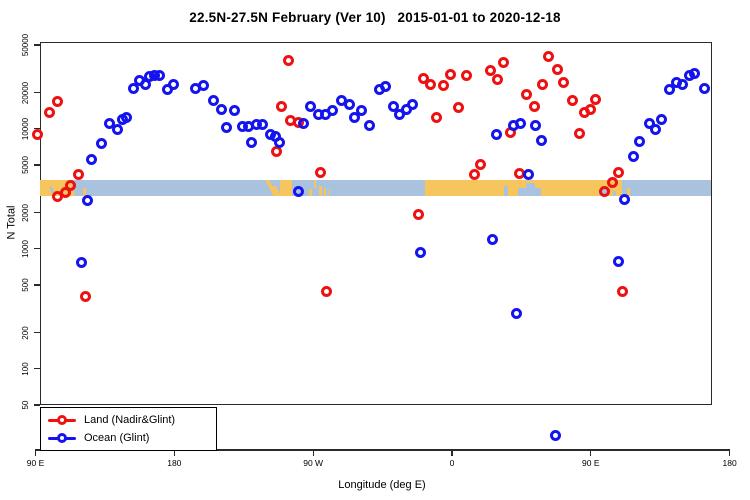 The image size is (750, 500). Describe the element at coordinates (25, 285) in the screenshot. I see `y-tick-label: 500` at that location.